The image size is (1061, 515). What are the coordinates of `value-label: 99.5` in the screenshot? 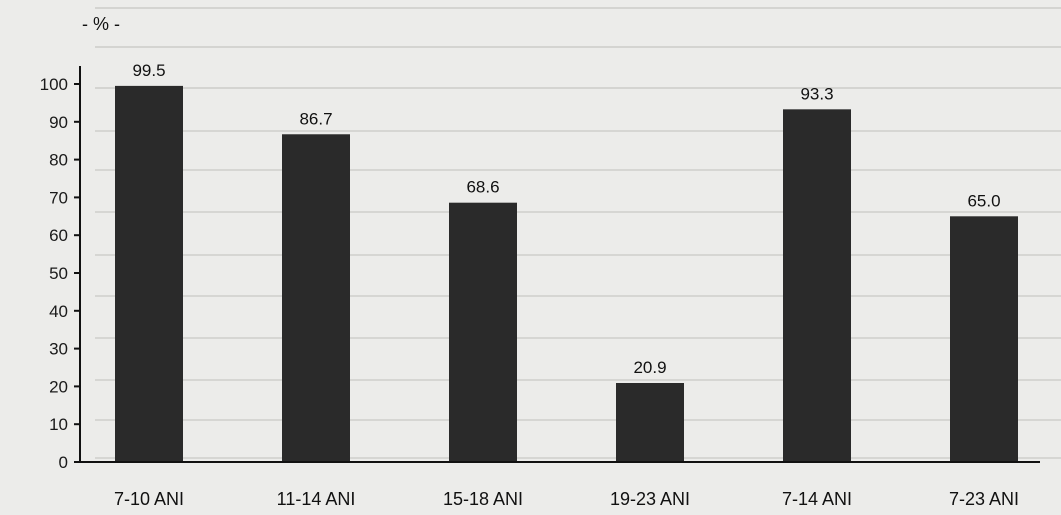 It's located at (148, 70).